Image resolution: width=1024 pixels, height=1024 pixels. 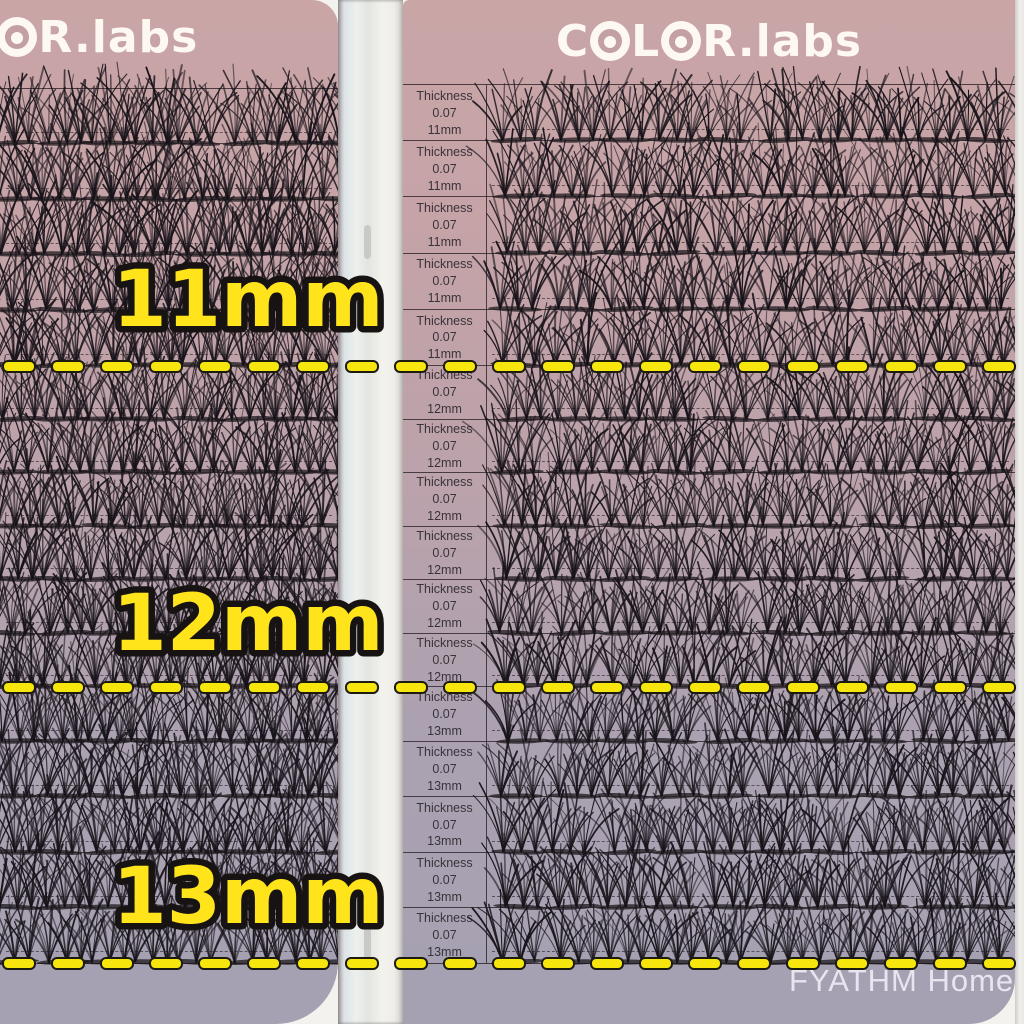 I want to click on size-annotation-text: 13mm, so click(x=247, y=897).